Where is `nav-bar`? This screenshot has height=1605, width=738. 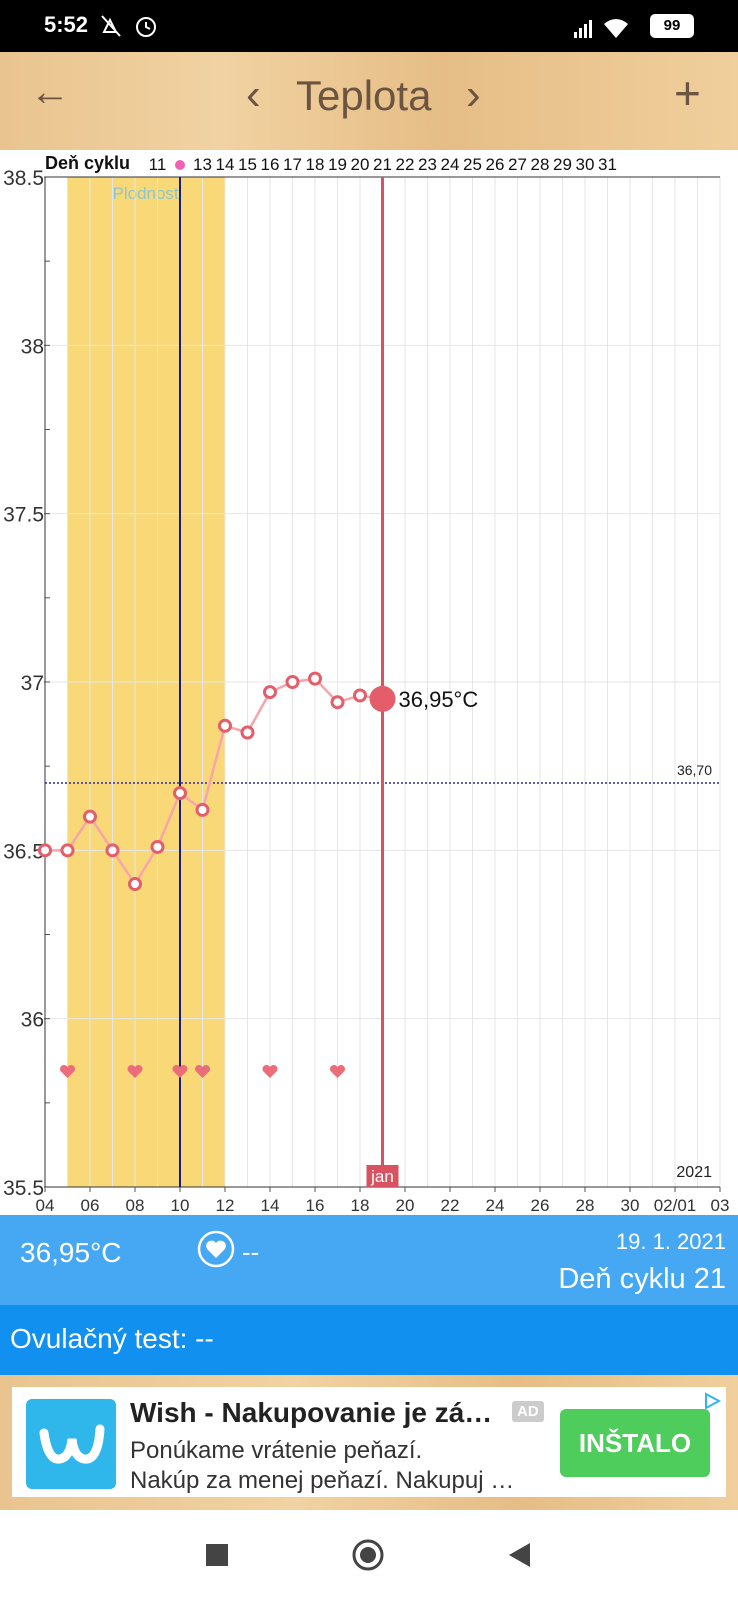
nav-bar is located at coordinates (369, 1555).